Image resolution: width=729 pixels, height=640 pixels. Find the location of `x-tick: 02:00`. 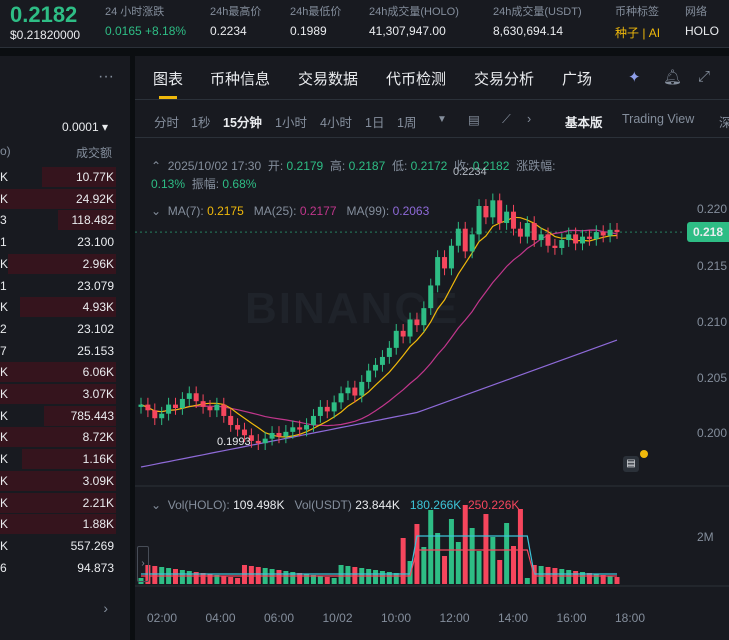

x-tick: 02:00 is located at coordinates (162, 618).